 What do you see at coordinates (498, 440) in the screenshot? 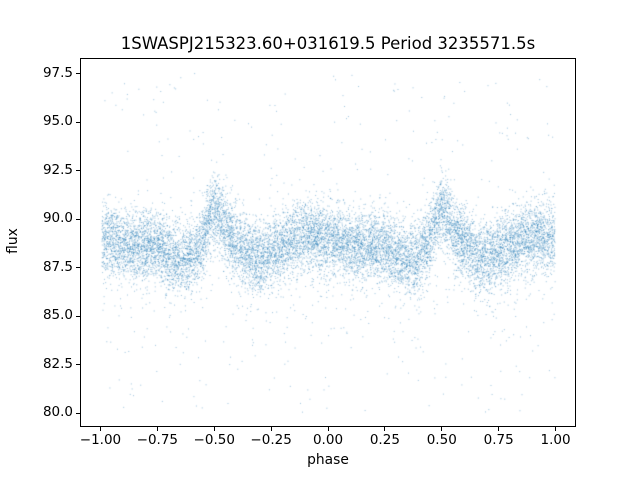
I see `x-tick-label: 0.75` at bounding box center [498, 440].